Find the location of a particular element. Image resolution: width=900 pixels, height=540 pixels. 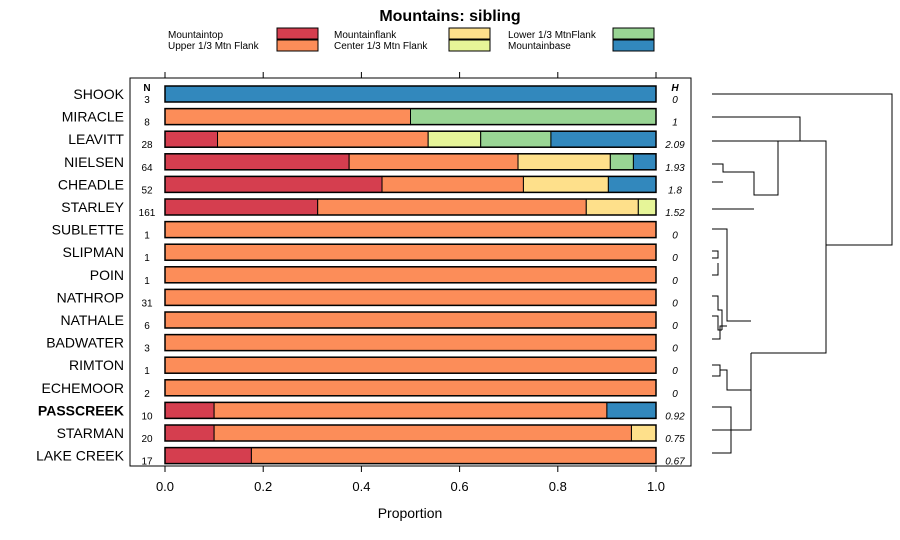

row-leavitt: LEAVITT 28 2.09 is located at coordinates (376, 140).